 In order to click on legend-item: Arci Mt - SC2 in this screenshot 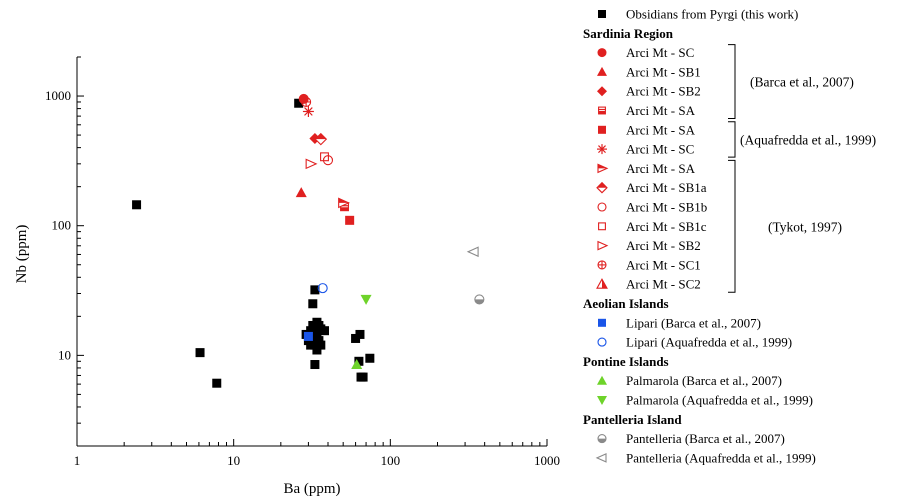, I will do `click(648, 284)`.